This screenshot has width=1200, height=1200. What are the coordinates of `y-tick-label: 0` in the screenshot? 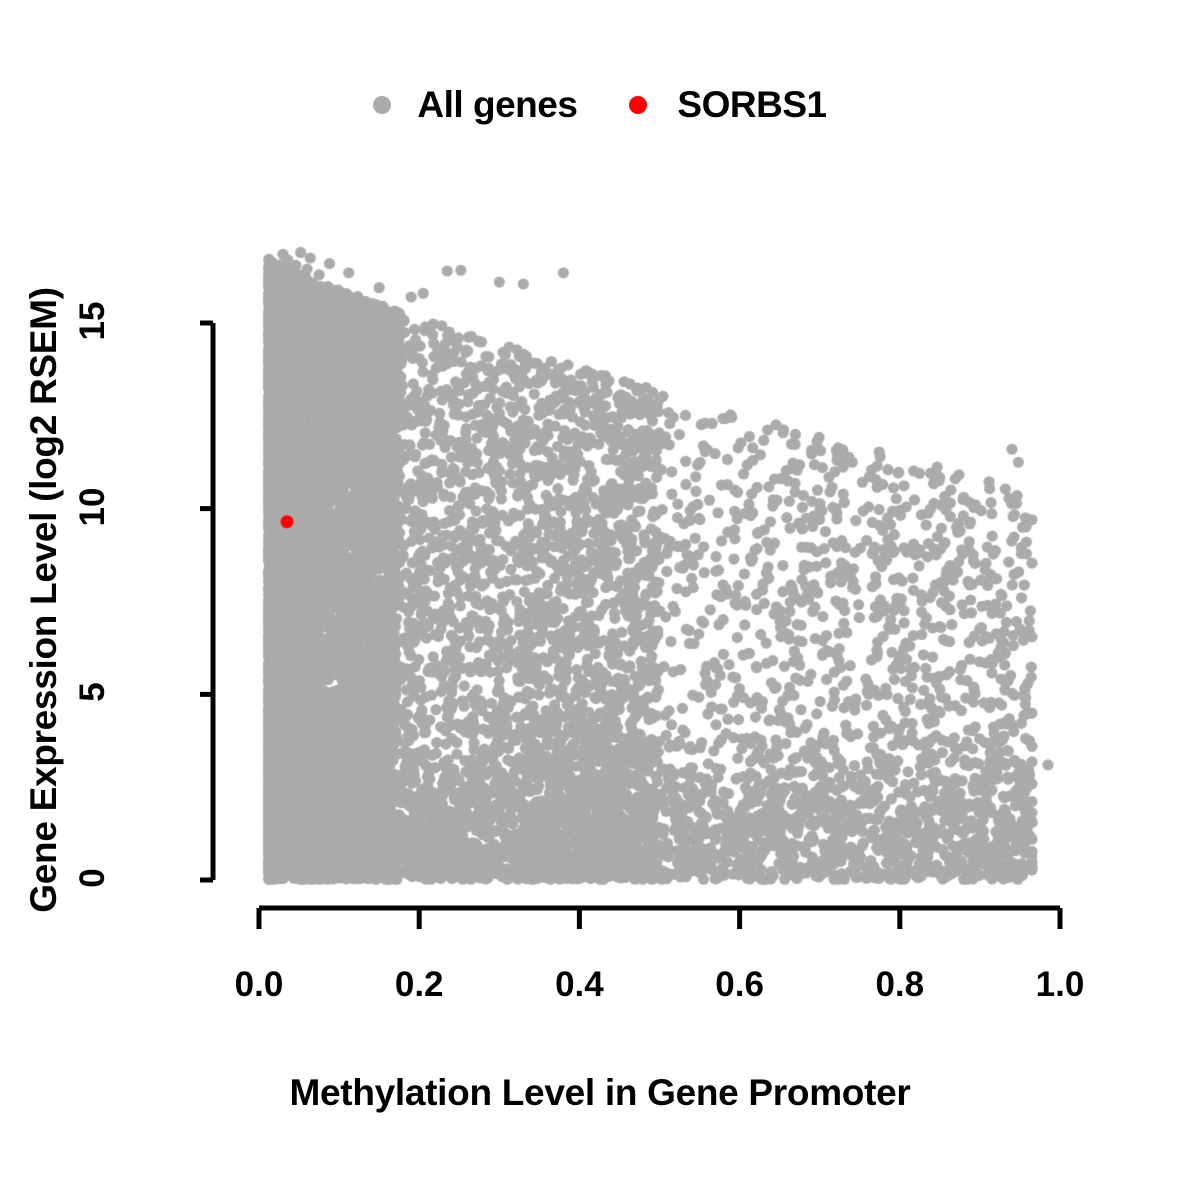 It's located at (92, 878).